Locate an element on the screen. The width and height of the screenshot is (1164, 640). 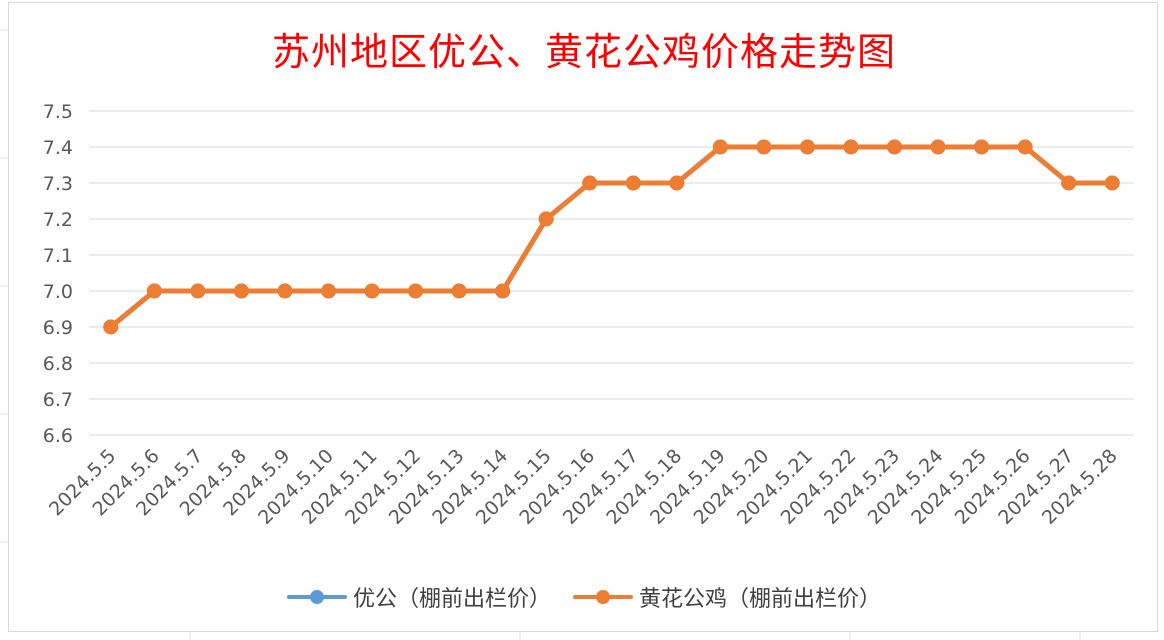
y-tick-label-5: 7.0 is located at coordinates (58, 292).